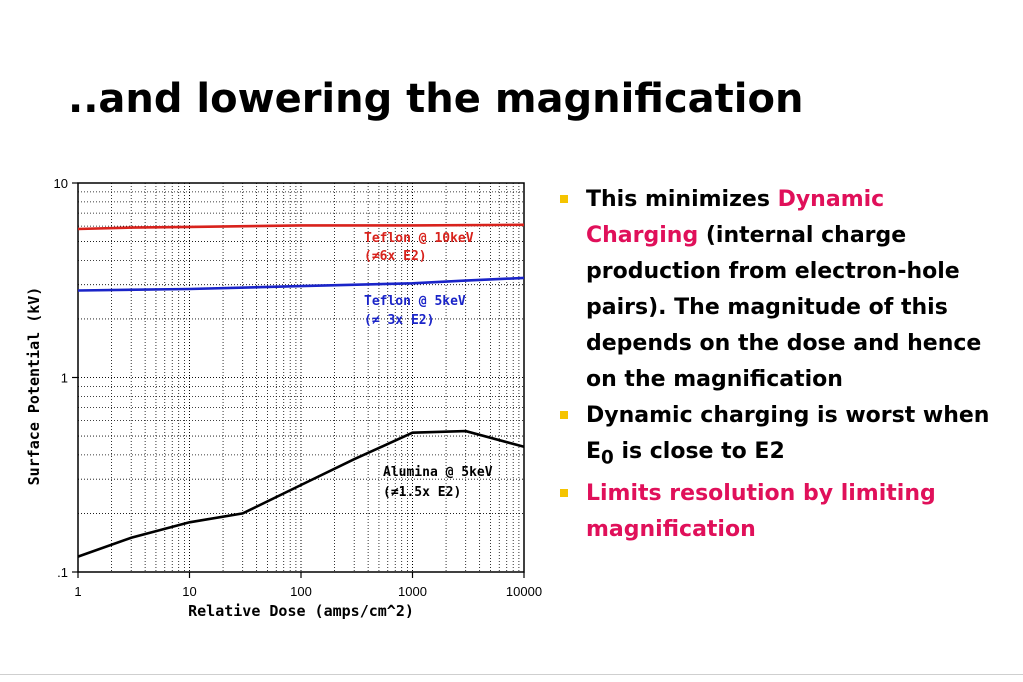  I want to click on y-tick-label: 1, so click(64, 378).